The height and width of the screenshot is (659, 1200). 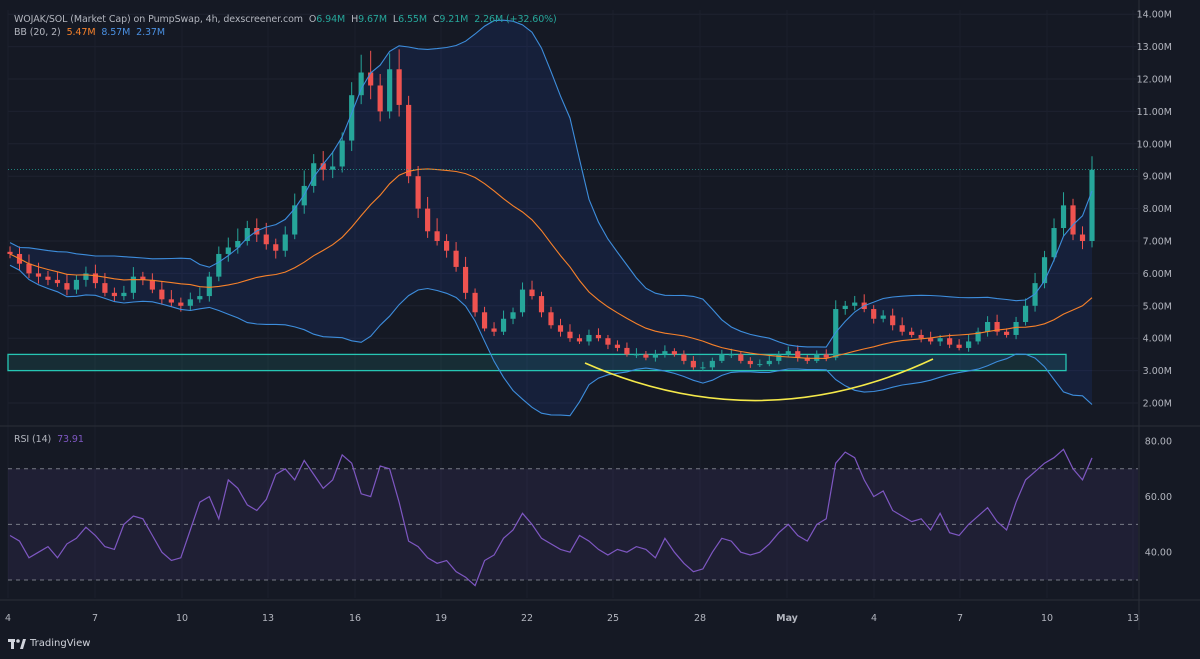 I want to click on tradingview-logo: TradingView, so click(x=49, y=643).